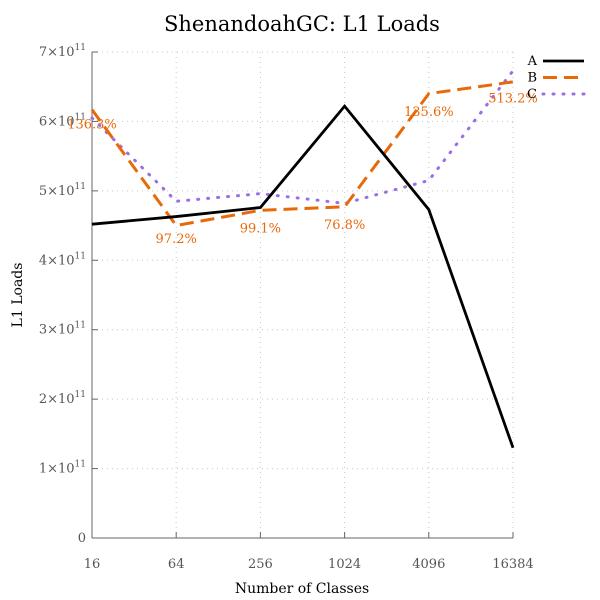 The width and height of the screenshot is (600, 600). What do you see at coordinates (176, 564) in the screenshot?
I see `x-tick-label: 64` at bounding box center [176, 564].